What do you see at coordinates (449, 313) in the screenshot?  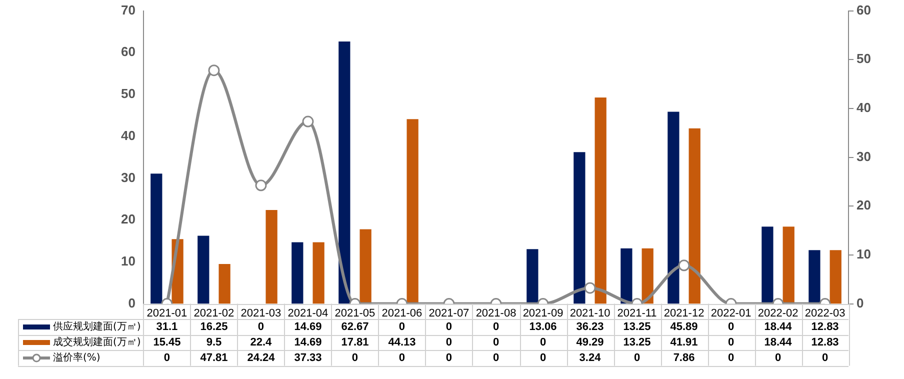 I see `x-tick-label: 2021-07` at bounding box center [449, 313].